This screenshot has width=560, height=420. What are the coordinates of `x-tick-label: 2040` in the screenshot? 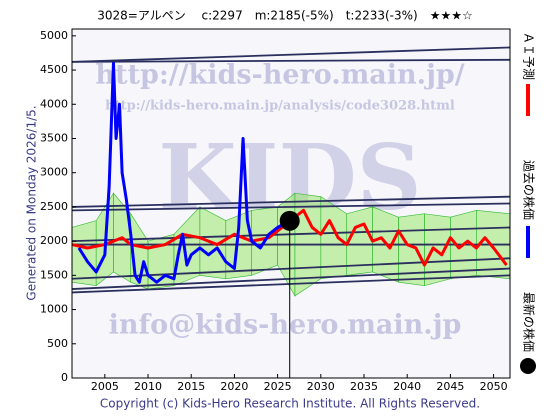 It's located at (407, 386).